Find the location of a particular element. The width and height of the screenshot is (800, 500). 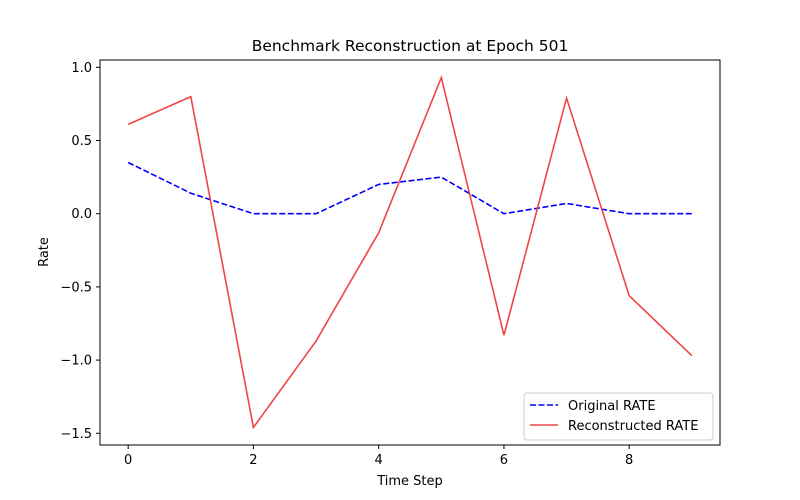

y-tick-label: 0.5 is located at coordinates (81, 141).